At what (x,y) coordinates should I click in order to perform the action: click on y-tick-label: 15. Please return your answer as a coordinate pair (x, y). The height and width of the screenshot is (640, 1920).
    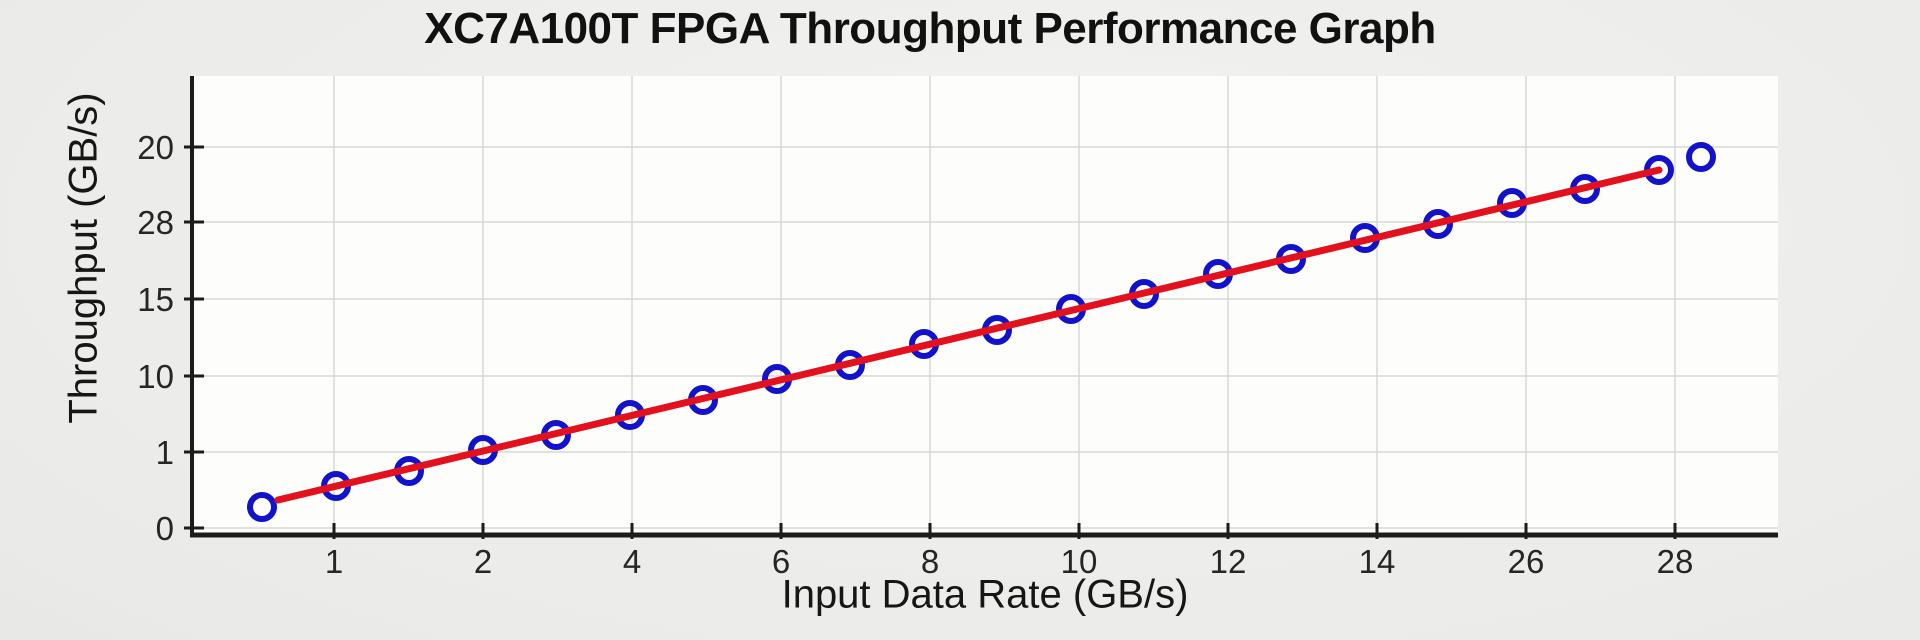
    Looking at the image, I should click on (155, 299).